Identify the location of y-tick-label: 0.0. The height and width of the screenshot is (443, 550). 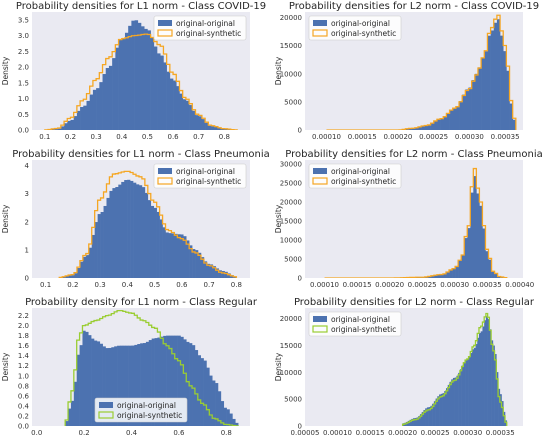
(23, 131).